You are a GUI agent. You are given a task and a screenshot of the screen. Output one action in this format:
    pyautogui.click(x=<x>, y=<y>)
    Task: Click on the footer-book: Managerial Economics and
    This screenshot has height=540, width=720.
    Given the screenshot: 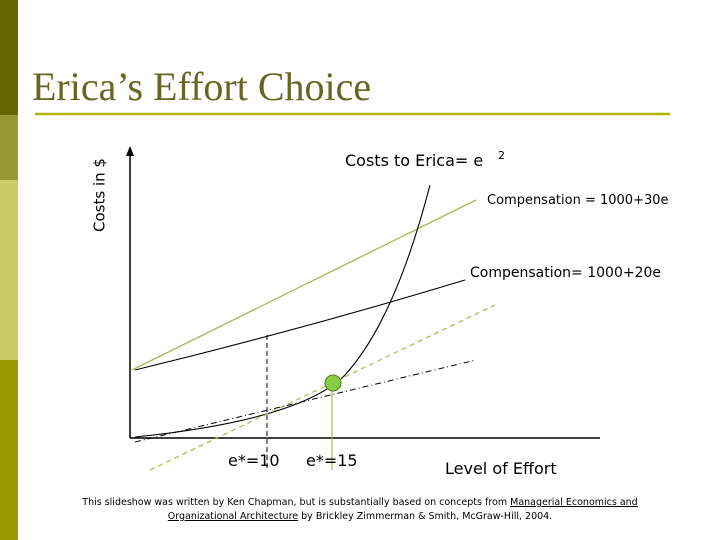 What is the action you would take?
    pyautogui.click(x=574, y=502)
    